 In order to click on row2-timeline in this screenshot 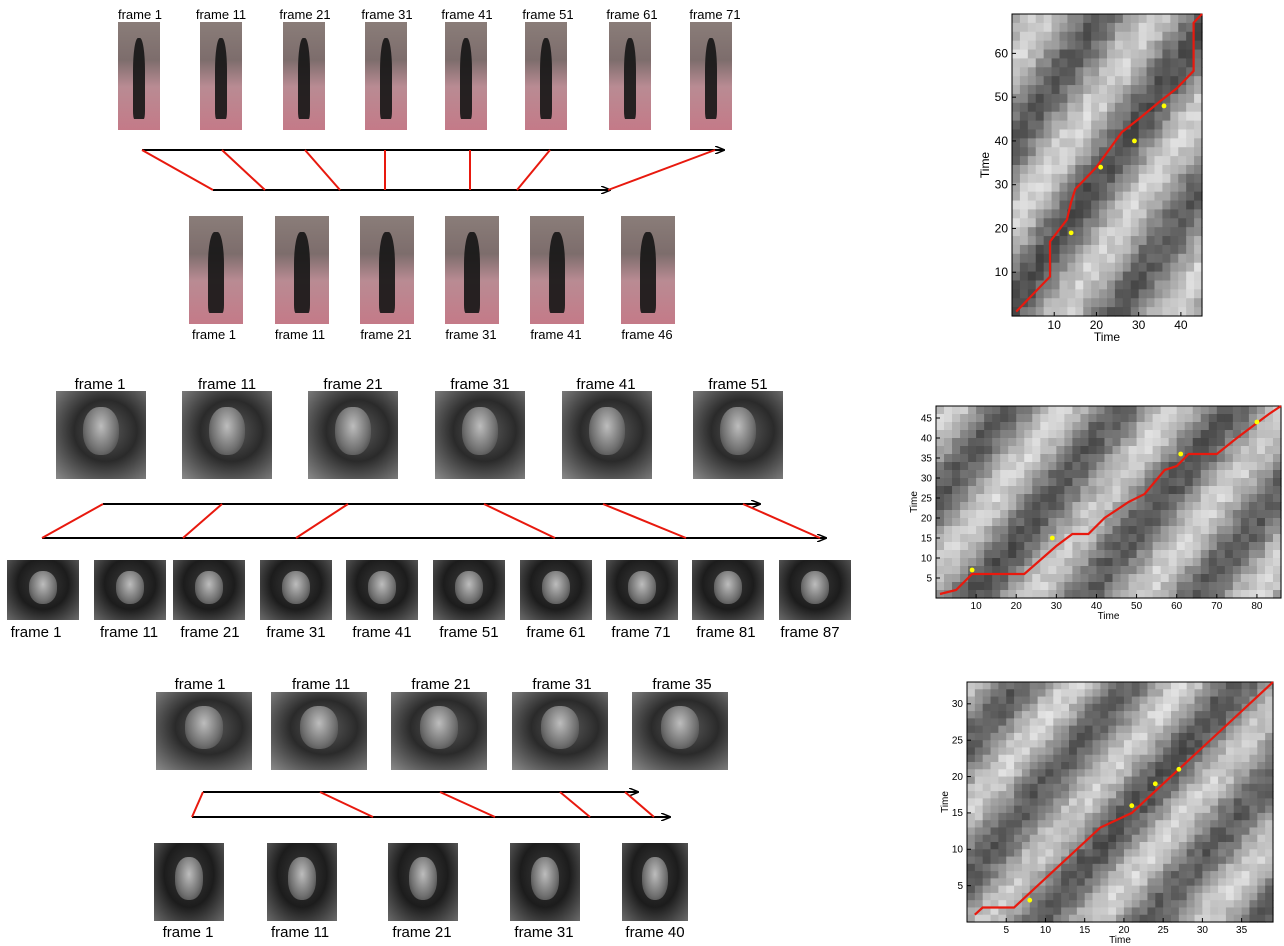, I will do `click(433, 521)`.